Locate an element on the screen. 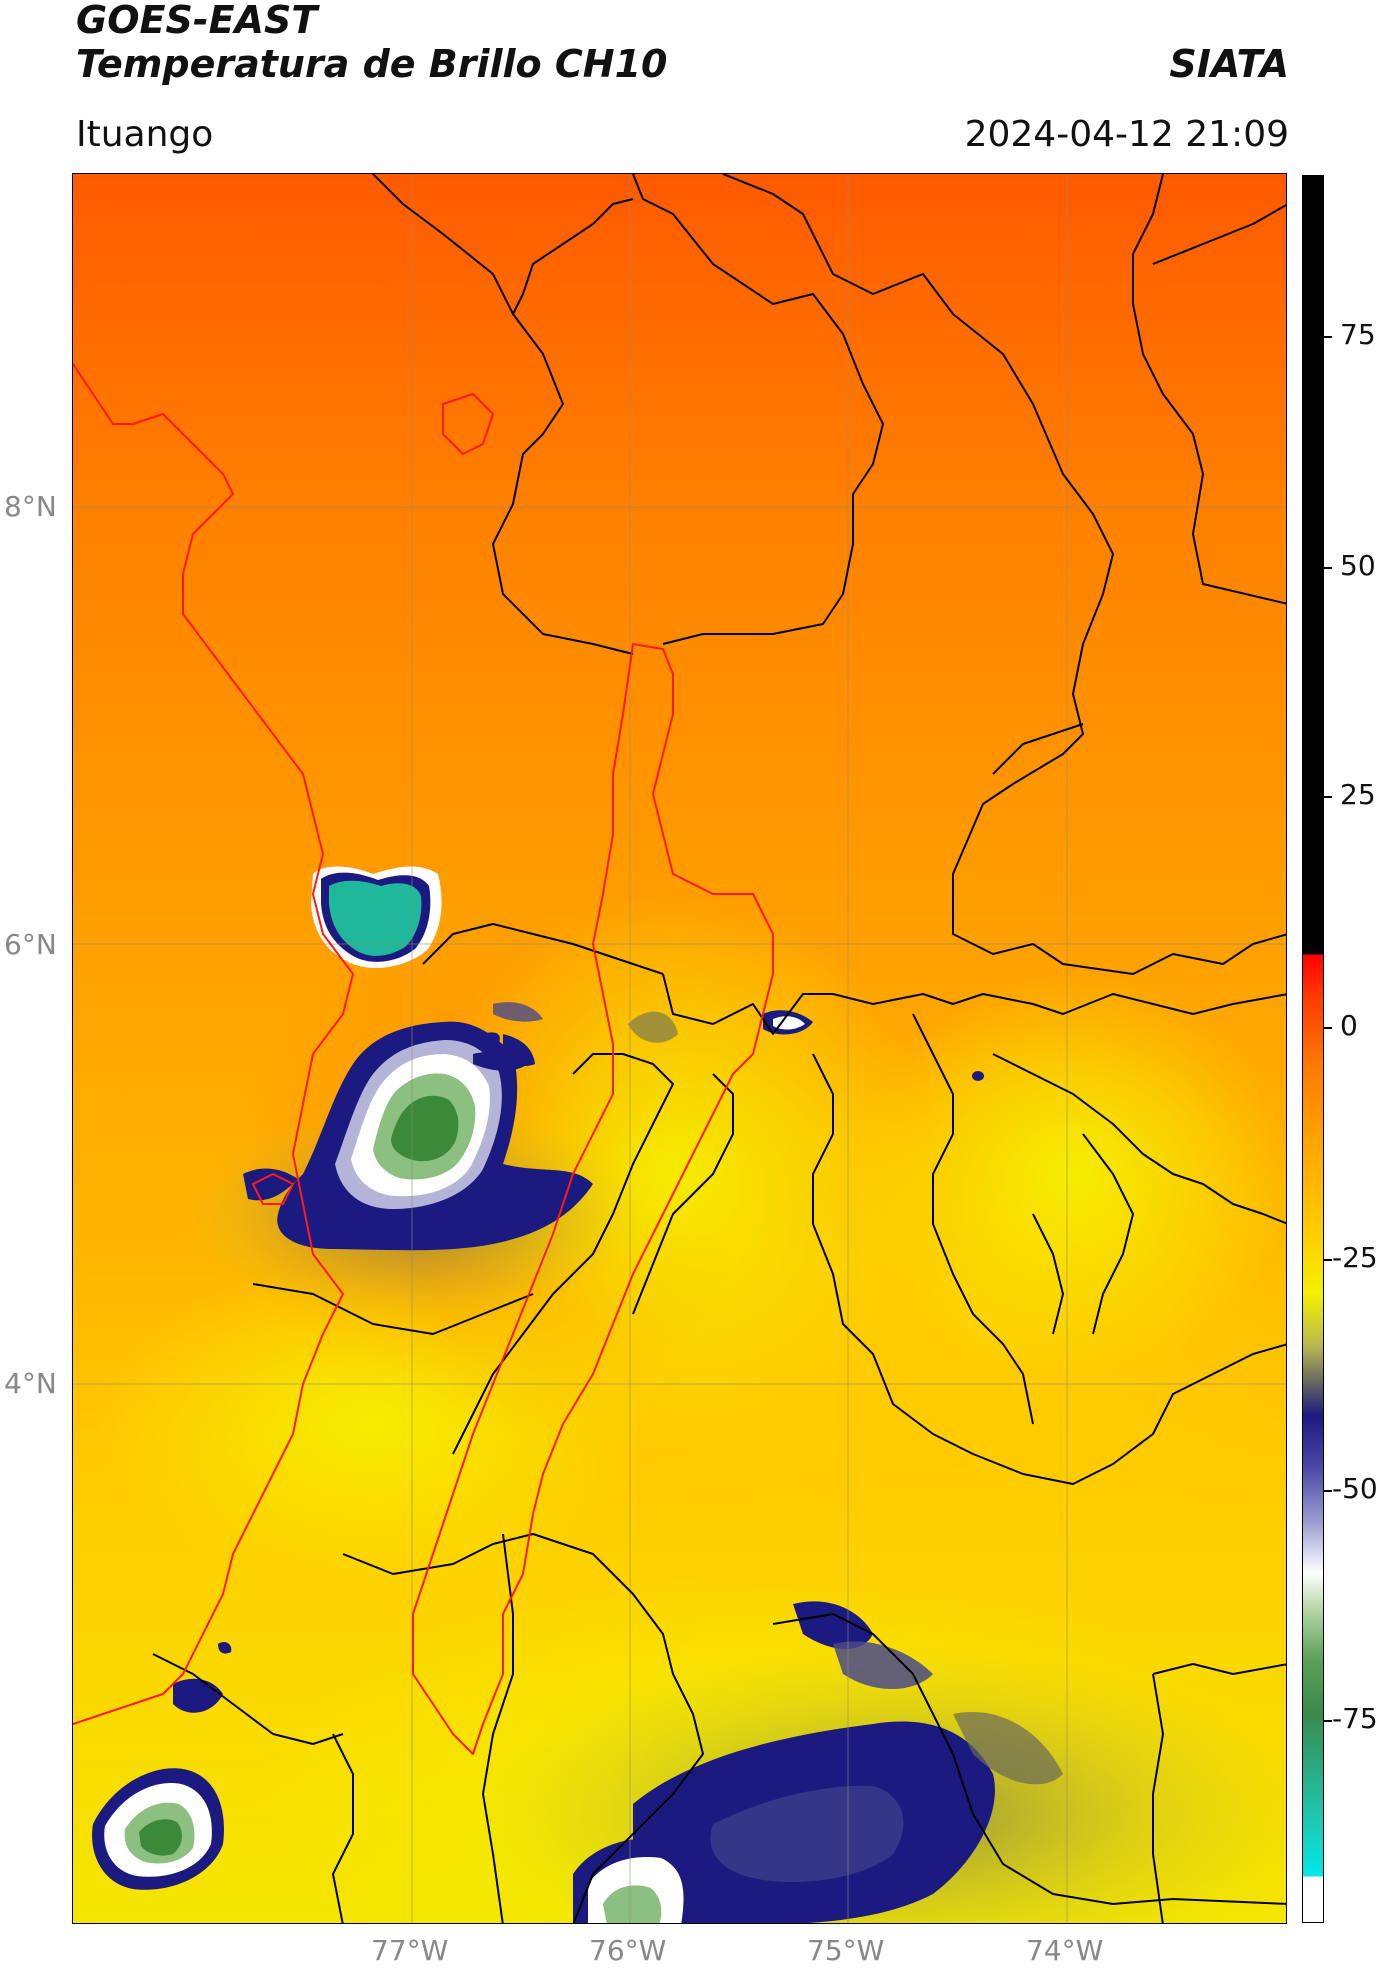  lon-tick-label: 77°W is located at coordinates (410, 1950).